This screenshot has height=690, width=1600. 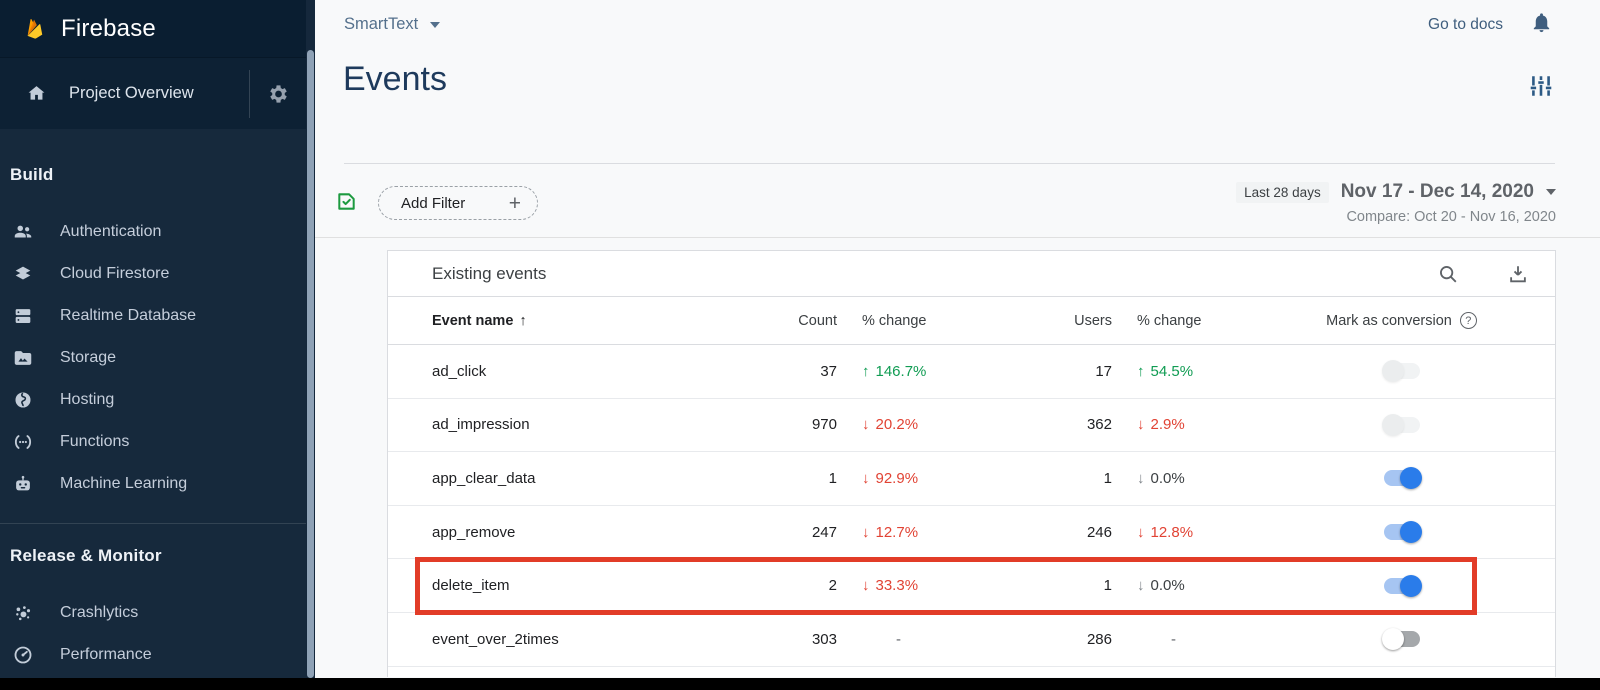 I want to click on sidebar-item-realtime-database: Realtime Database, so click(x=153, y=316).